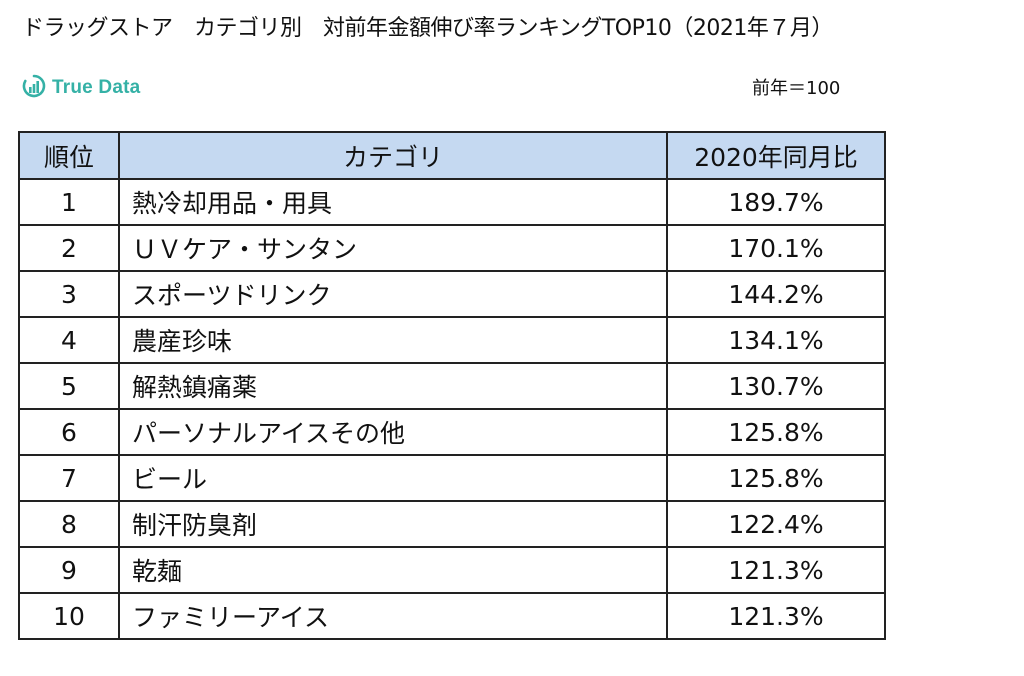 Image resolution: width=1024 pixels, height=676 pixels. Describe the element at coordinates (69, 248) in the screenshot. I see `rank-cell: 2` at that location.